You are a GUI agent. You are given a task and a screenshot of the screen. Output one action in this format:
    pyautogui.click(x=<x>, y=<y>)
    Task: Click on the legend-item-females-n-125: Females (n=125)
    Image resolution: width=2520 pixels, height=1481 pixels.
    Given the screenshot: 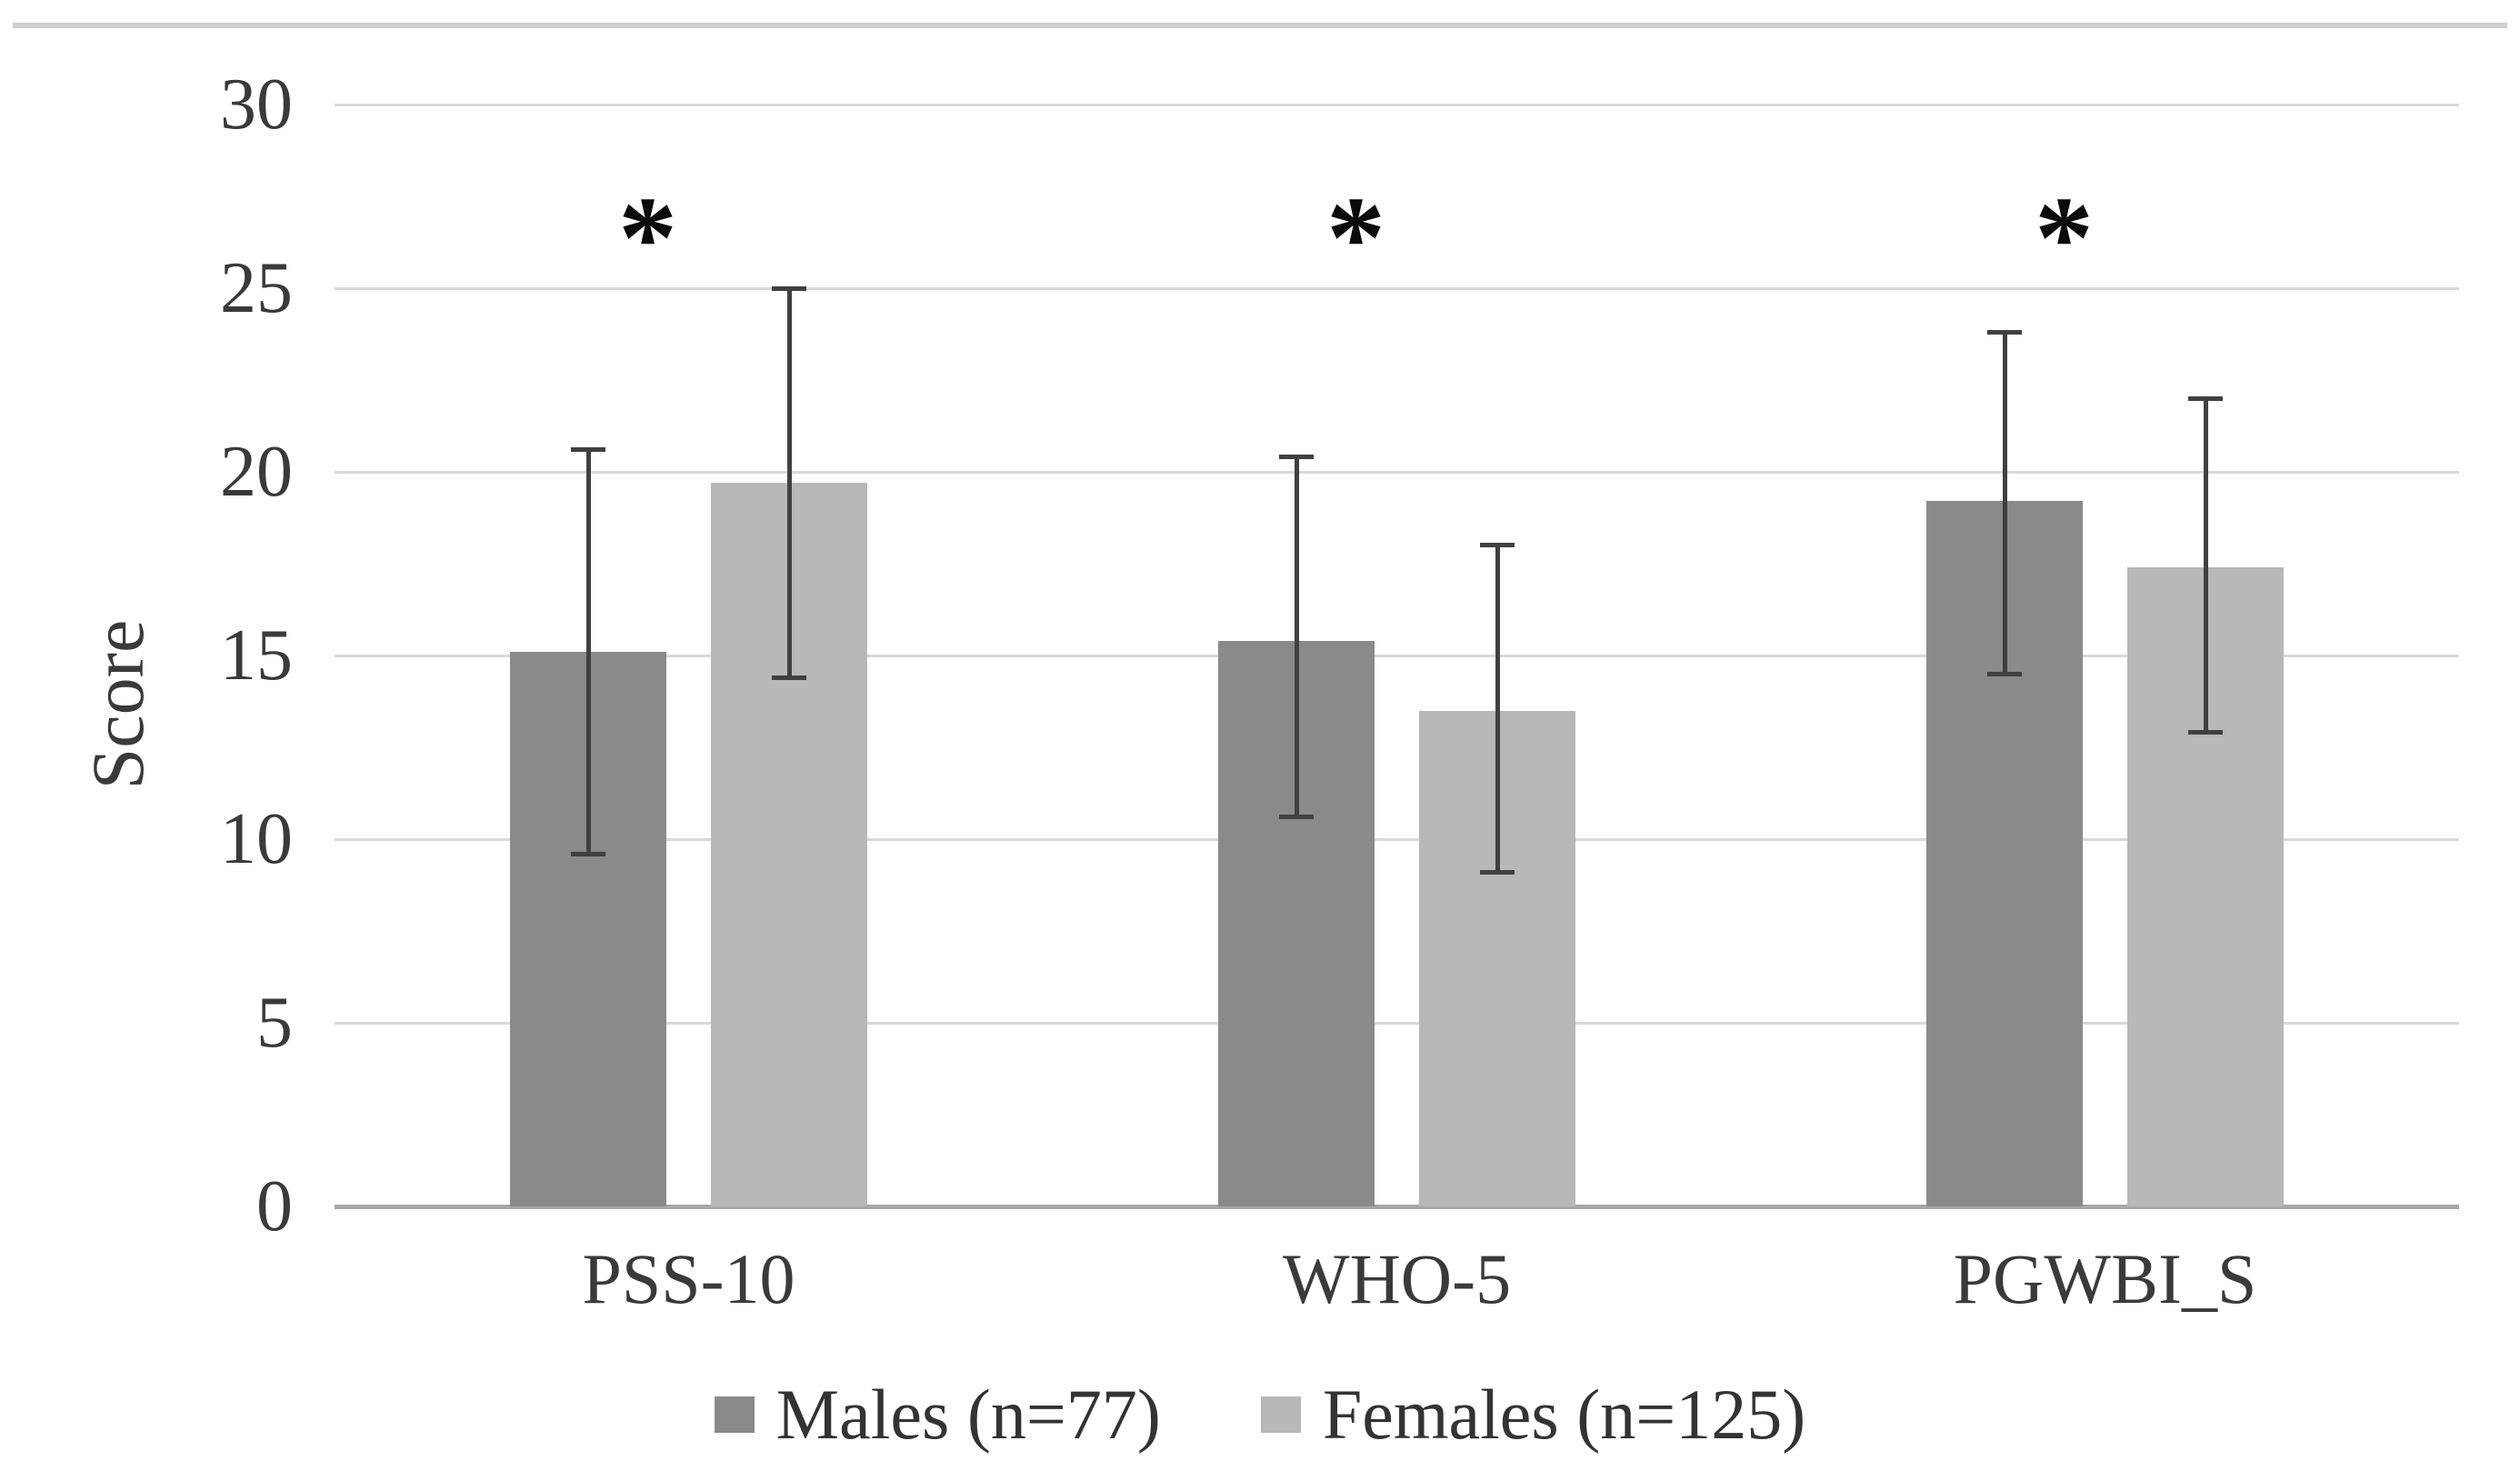 What is the action you would take?
    pyautogui.click(x=1533, y=1414)
    